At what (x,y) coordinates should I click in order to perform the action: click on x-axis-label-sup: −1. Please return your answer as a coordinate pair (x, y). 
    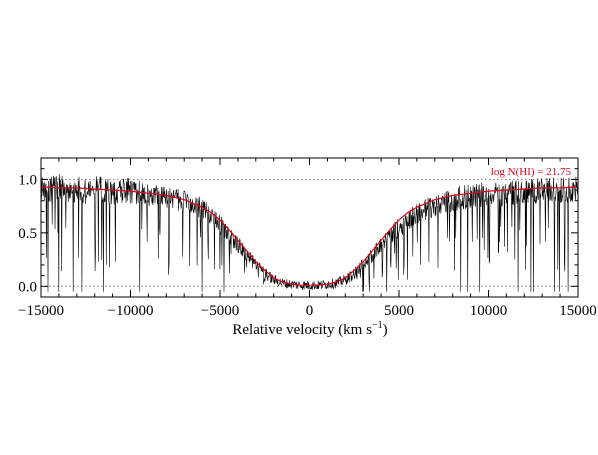
    Looking at the image, I should click on (377, 325).